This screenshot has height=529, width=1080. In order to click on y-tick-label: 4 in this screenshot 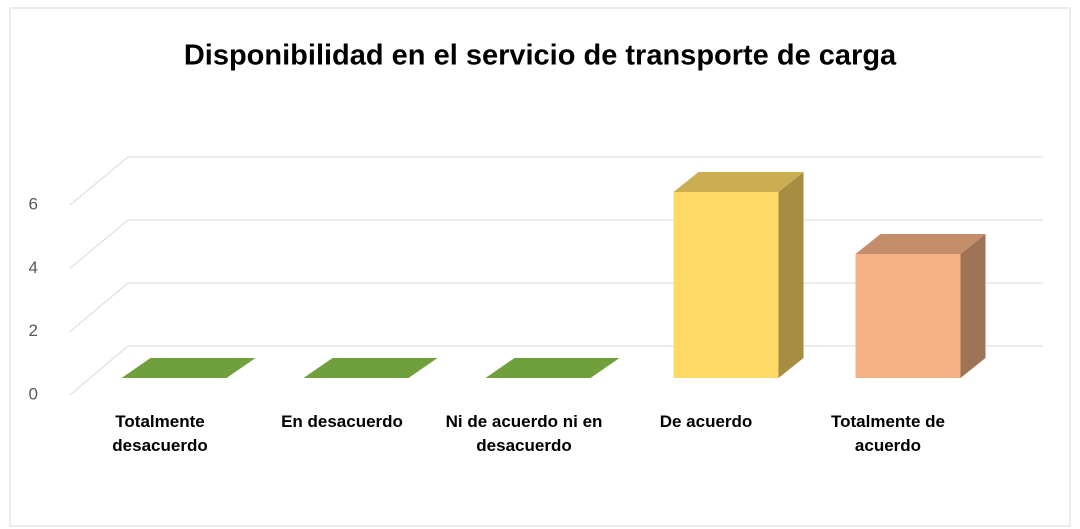, I will do `click(33, 267)`.